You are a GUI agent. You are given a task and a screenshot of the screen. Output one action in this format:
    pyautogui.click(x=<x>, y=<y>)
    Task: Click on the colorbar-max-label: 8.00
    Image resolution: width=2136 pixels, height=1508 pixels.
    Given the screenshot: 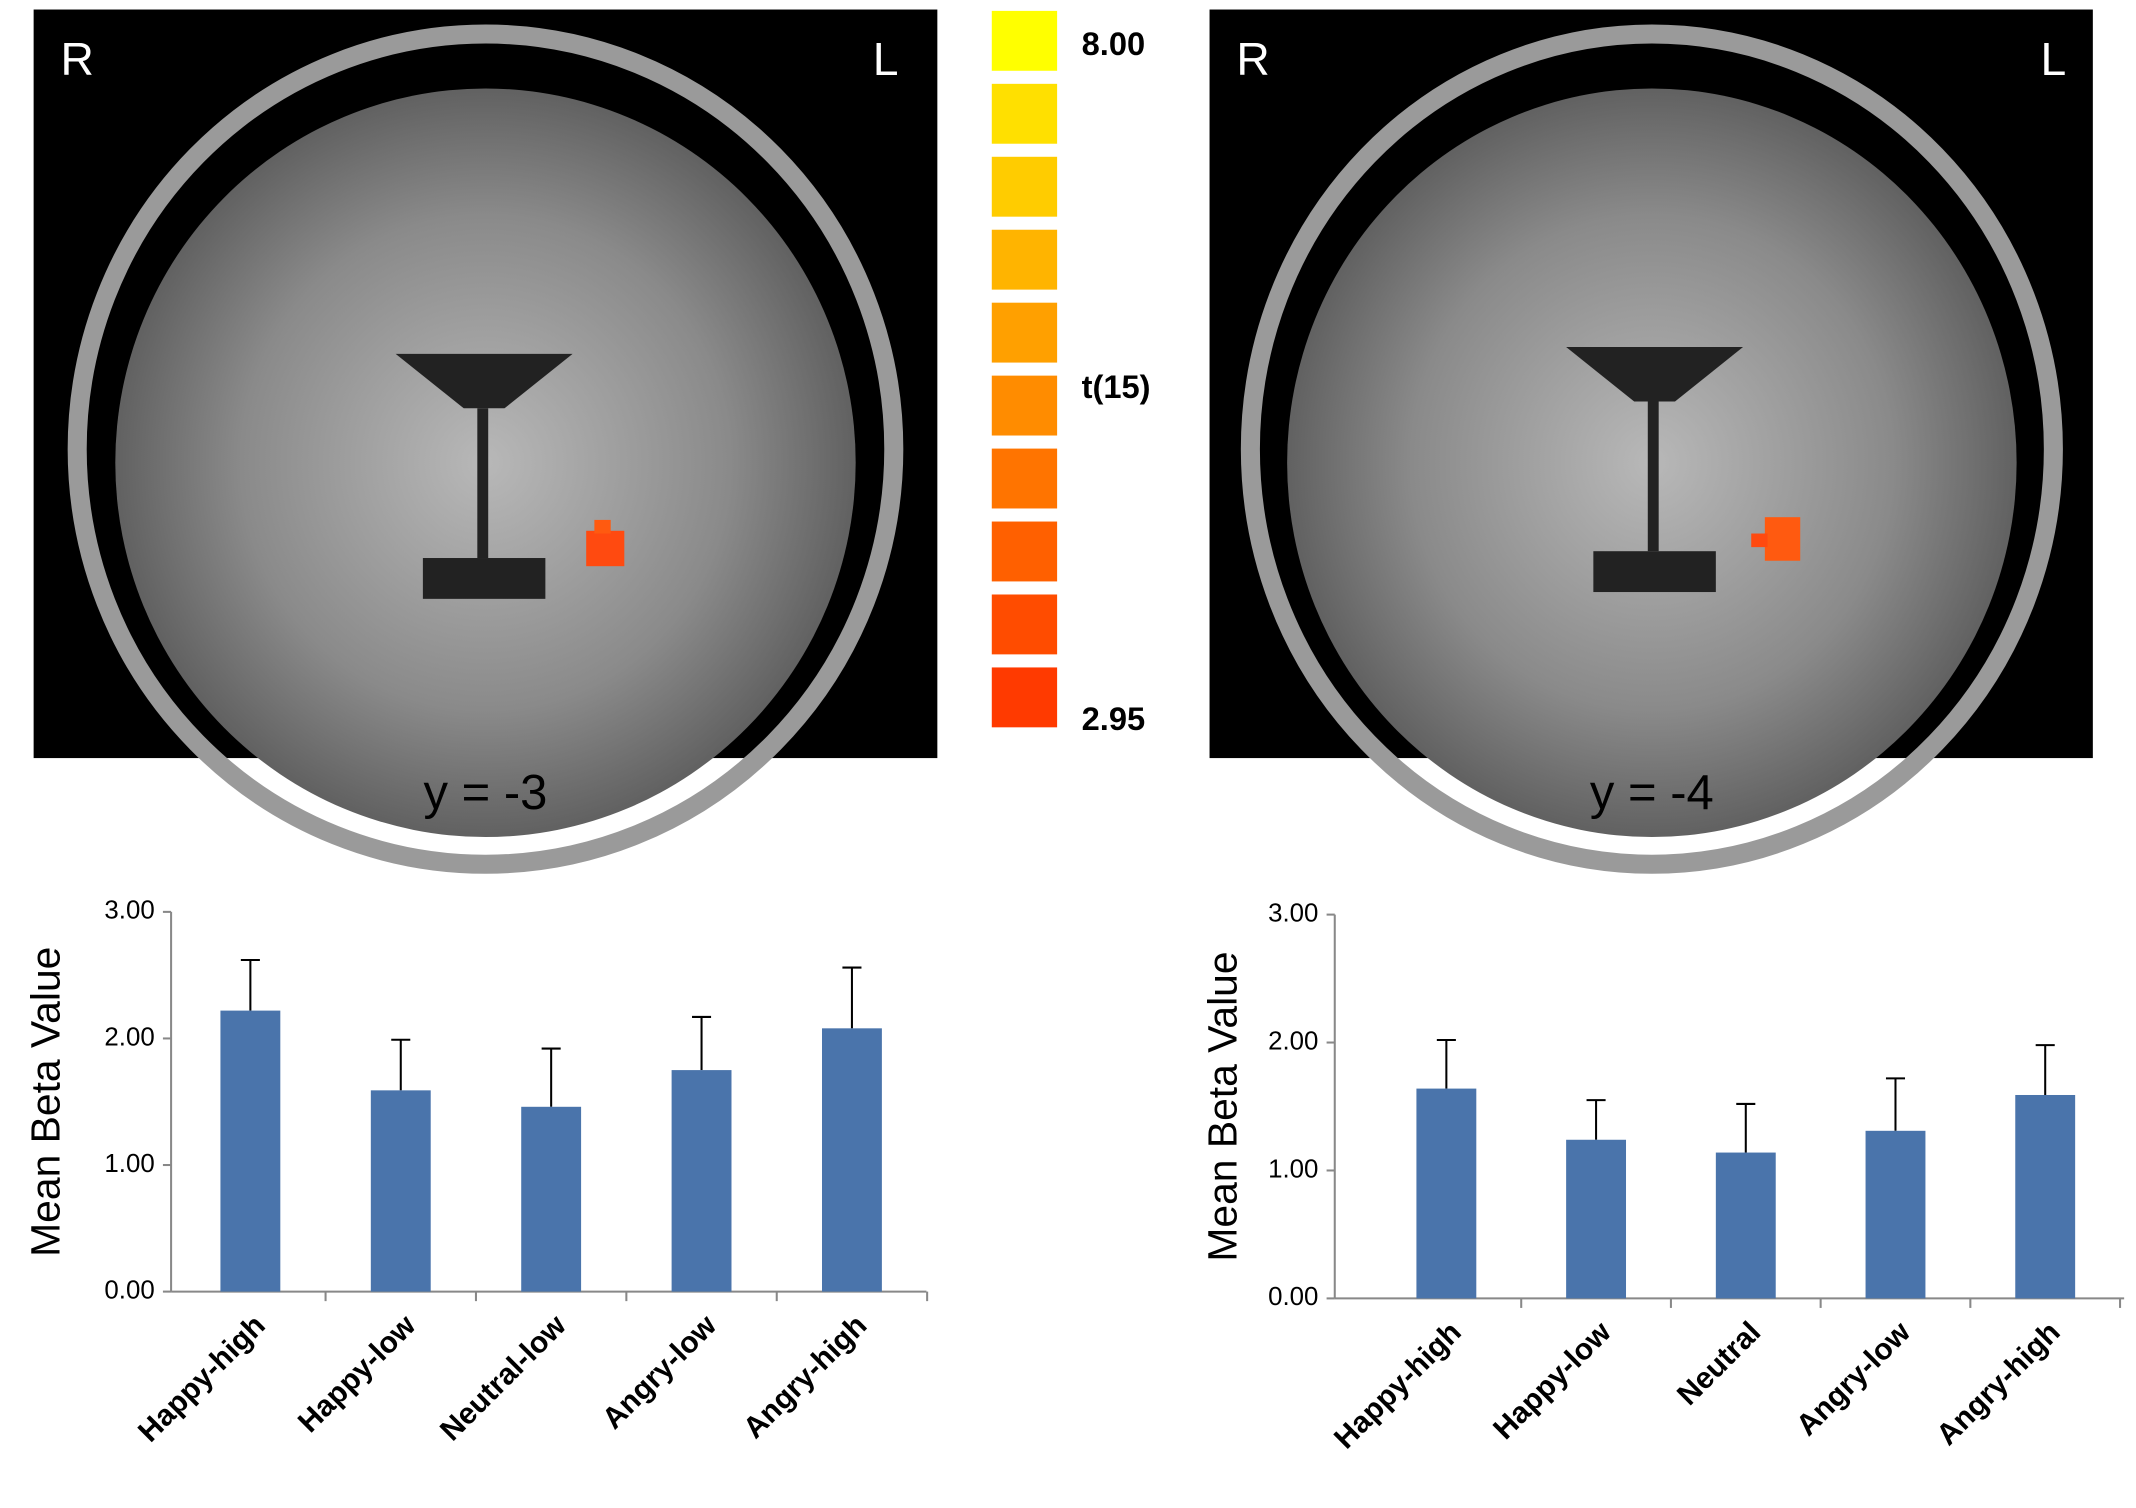 What is the action you would take?
    pyautogui.click(x=1114, y=43)
    